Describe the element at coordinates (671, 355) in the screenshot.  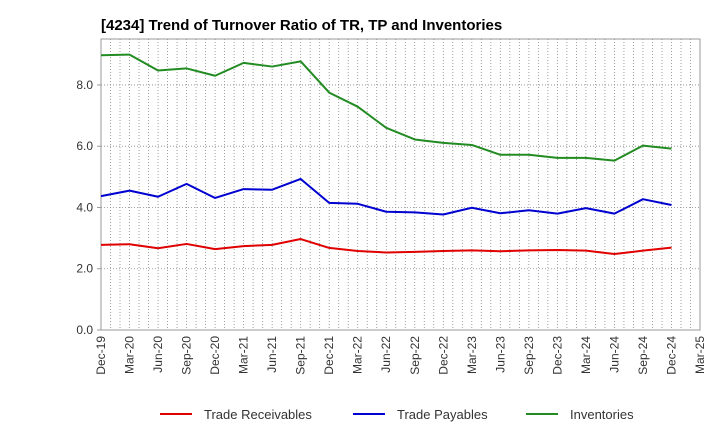
I see `x-tick-label: Dec-24` at that location.